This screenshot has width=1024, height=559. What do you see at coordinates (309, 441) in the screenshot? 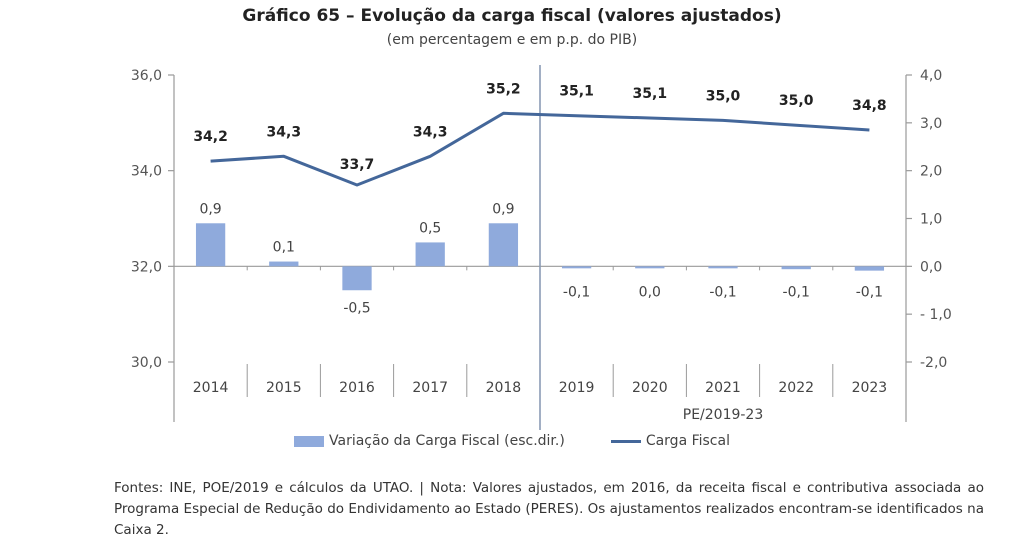
I see `legend-bar-swatch` at bounding box center [309, 441].